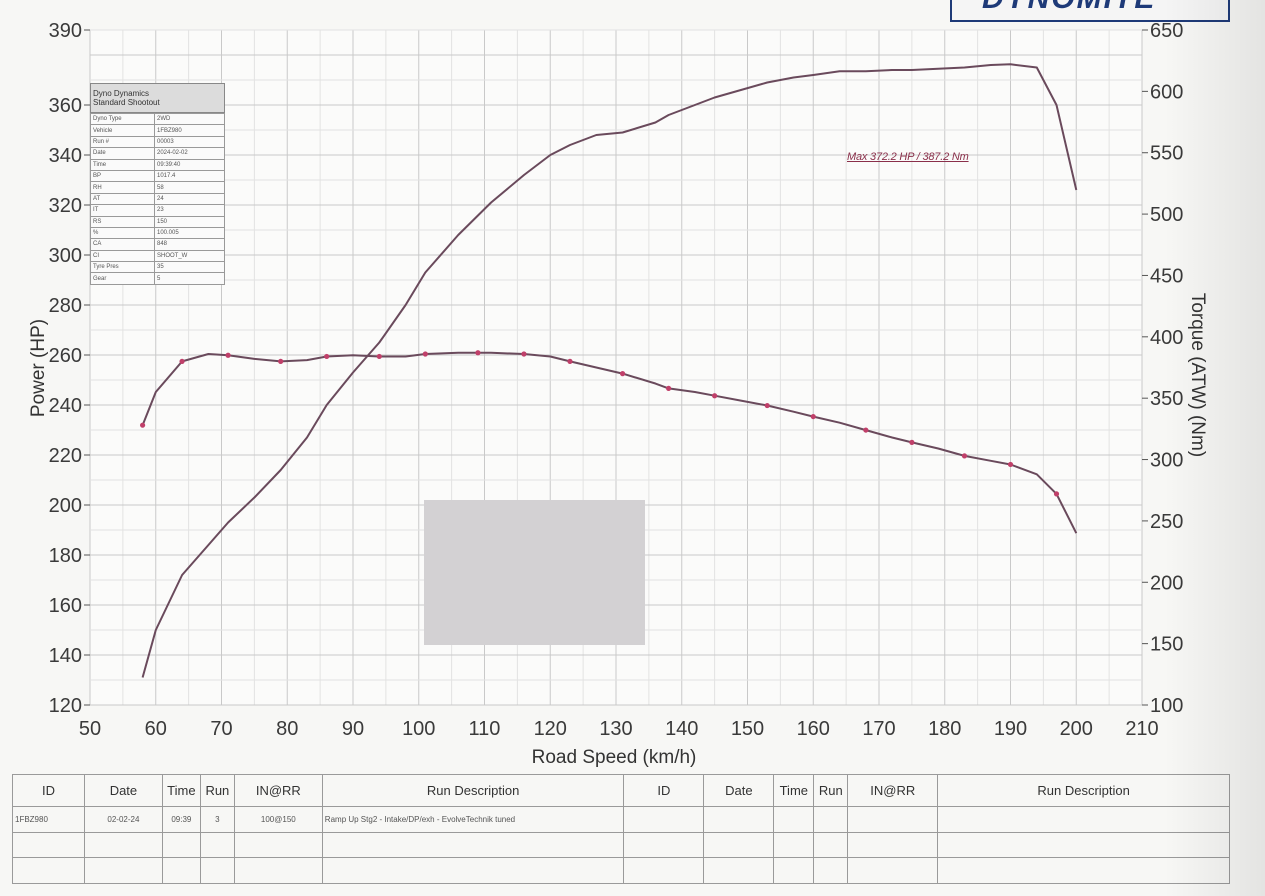 The image size is (1265, 896). What do you see at coordinates (65, 206) in the screenshot?
I see `y-tick-label: 320` at bounding box center [65, 206].